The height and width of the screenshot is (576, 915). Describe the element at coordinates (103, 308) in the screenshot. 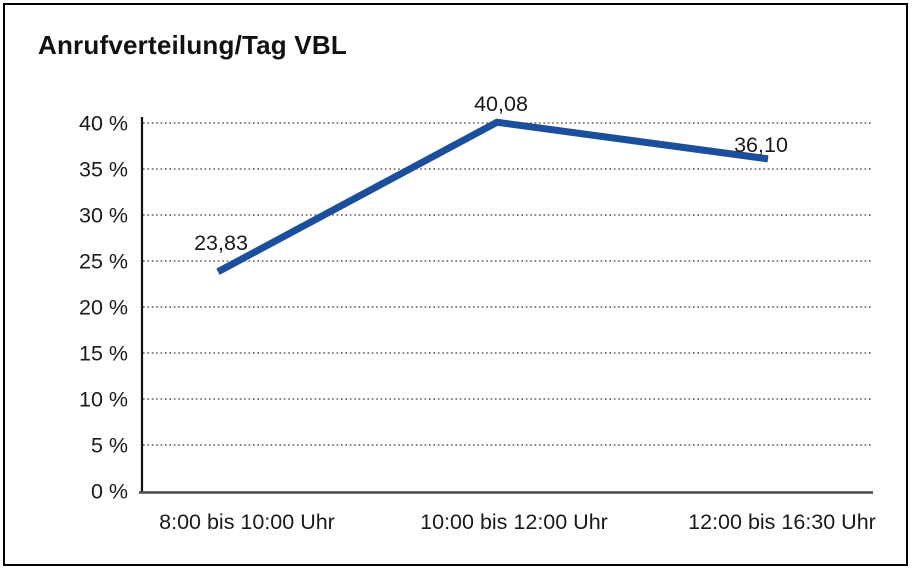

I see `y-tick-label: 20 %` at that location.